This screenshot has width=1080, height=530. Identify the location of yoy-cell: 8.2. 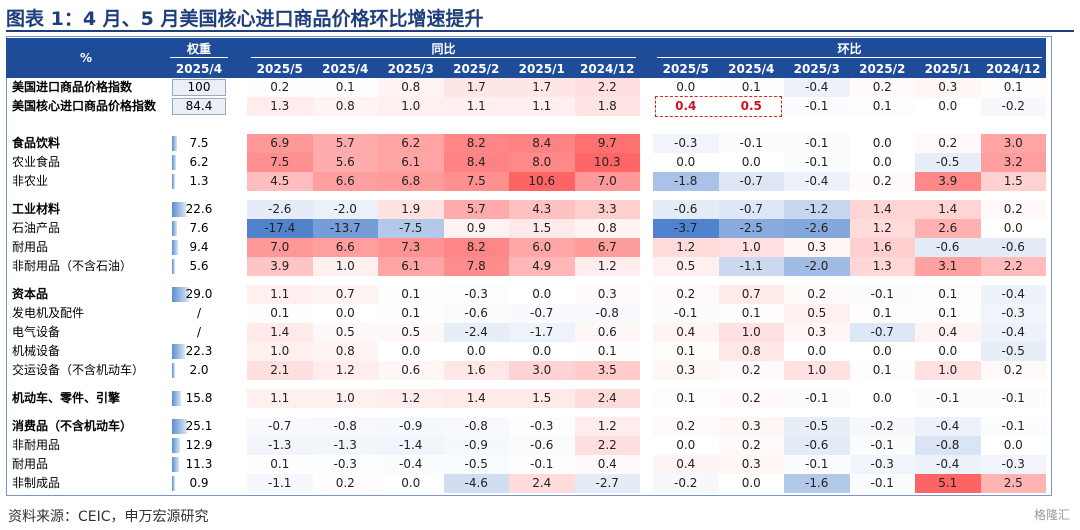
(476, 143).